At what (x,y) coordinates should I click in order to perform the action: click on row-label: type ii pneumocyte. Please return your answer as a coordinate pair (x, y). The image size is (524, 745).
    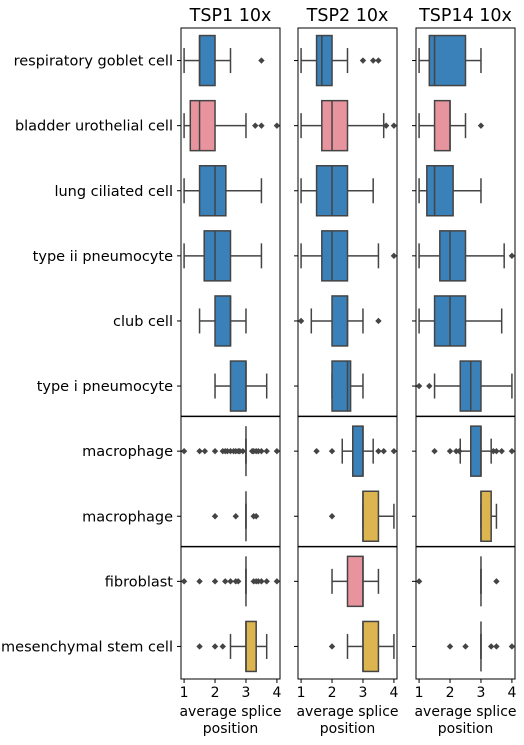
    Looking at the image, I should click on (103, 257).